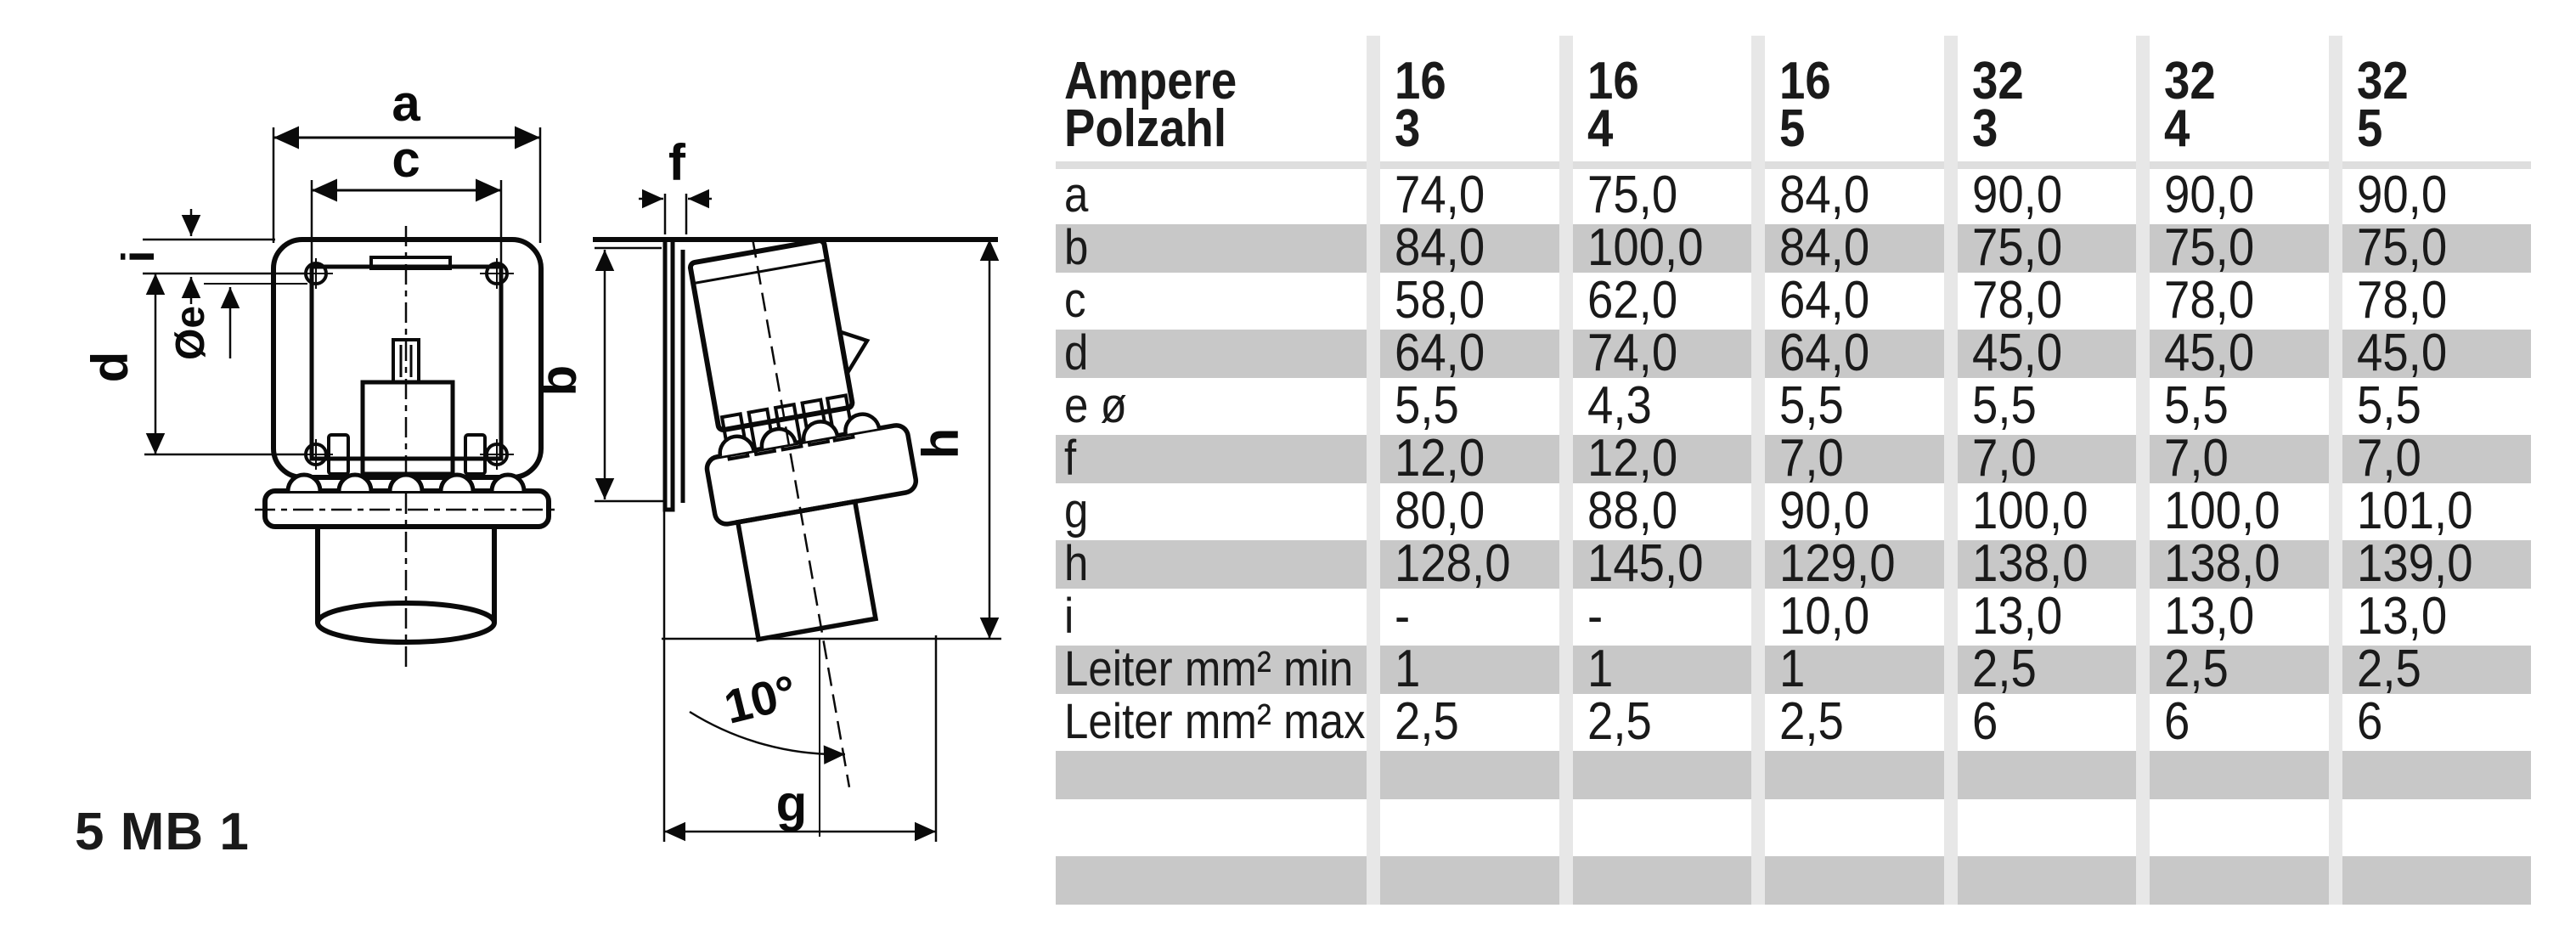  I want to click on angle-arc, so click(767, 737).